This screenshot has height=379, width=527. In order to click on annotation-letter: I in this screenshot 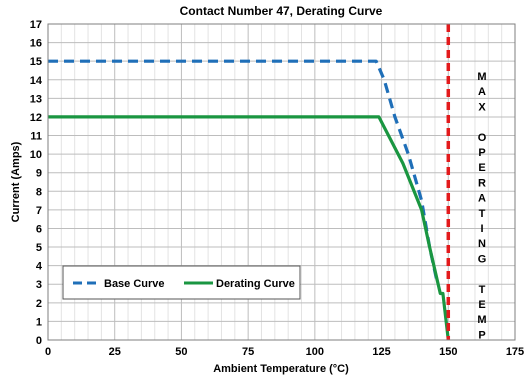, I will do `click(481, 229)`.